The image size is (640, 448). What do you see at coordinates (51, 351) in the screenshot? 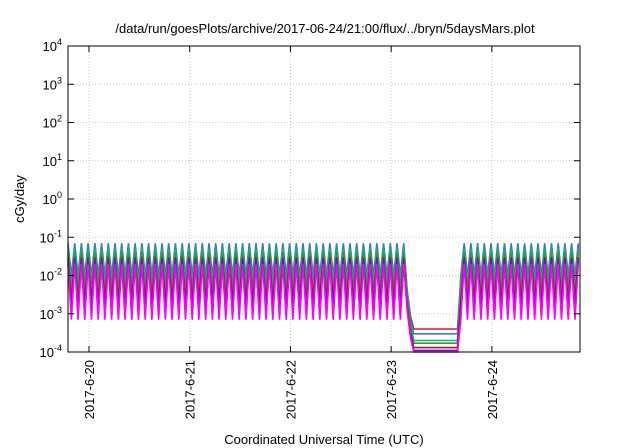
I see `y-tick-label: 10⁻⁴` at bounding box center [51, 351].